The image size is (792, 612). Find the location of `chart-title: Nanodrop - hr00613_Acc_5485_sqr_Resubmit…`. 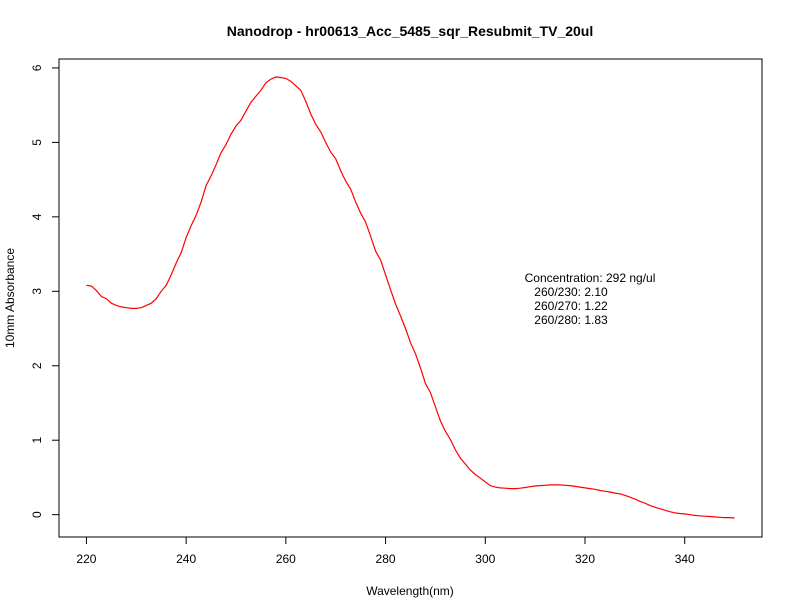

chart-title: Nanodrop - hr00613_Acc_5485_sqr_Resubmit… is located at coordinates (410, 31).